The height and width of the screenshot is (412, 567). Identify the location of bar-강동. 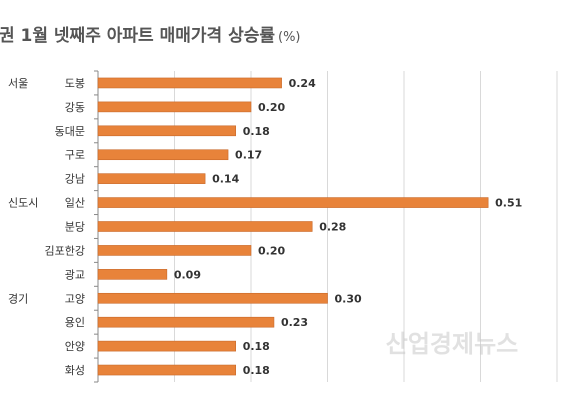
(174, 107).